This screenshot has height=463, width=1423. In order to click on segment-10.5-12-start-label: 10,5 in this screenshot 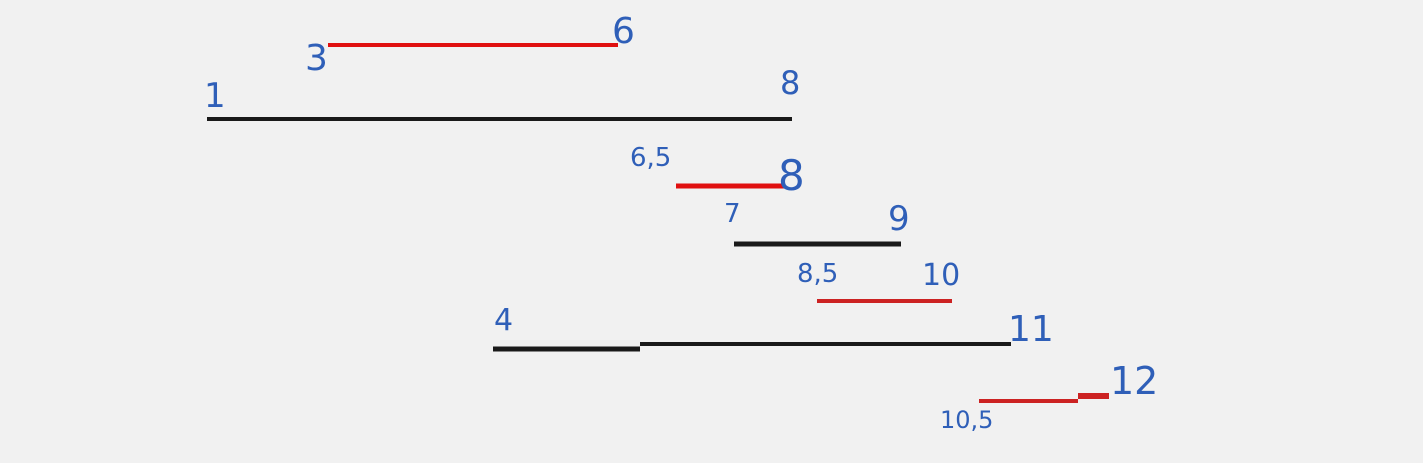, I will do `click(966, 420)`.